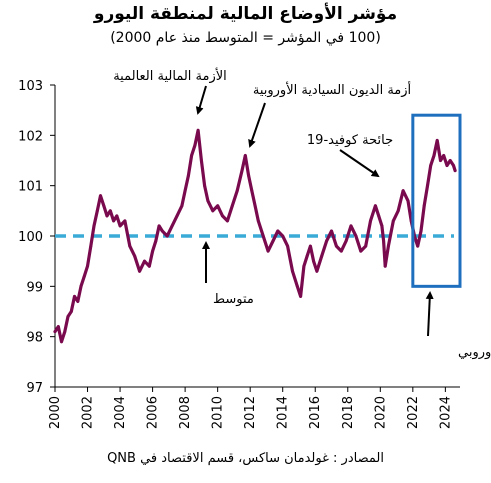  Describe the element at coordinates (30, 187) in the screenshot. I see `y-tick-label: 101` at that location.